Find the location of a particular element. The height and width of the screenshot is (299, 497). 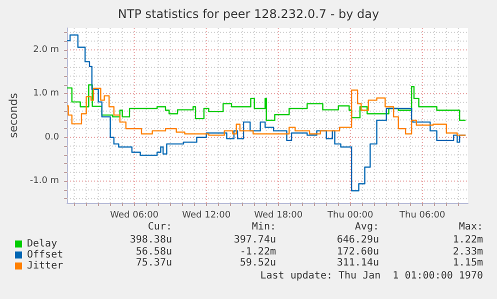

text: 2.33m is located at coordinates (467, 252).